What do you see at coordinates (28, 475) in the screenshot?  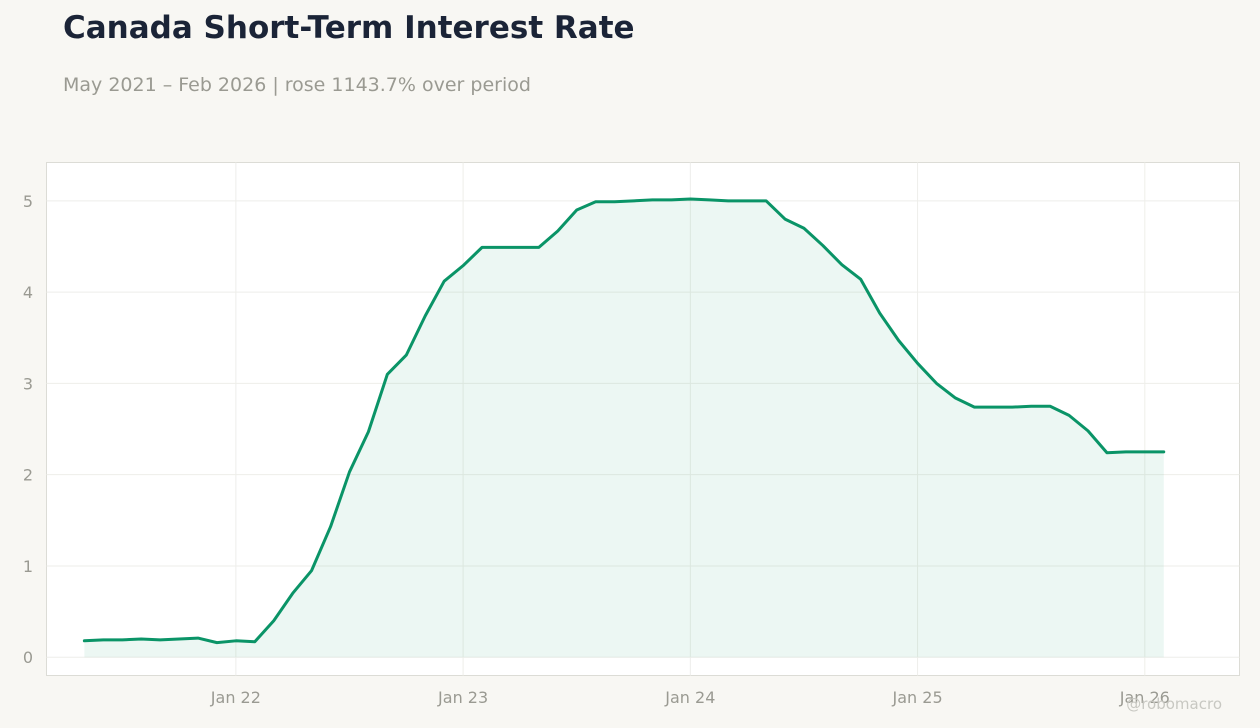 I see `y-tick-label: 2` at bounding box center [28, 475].